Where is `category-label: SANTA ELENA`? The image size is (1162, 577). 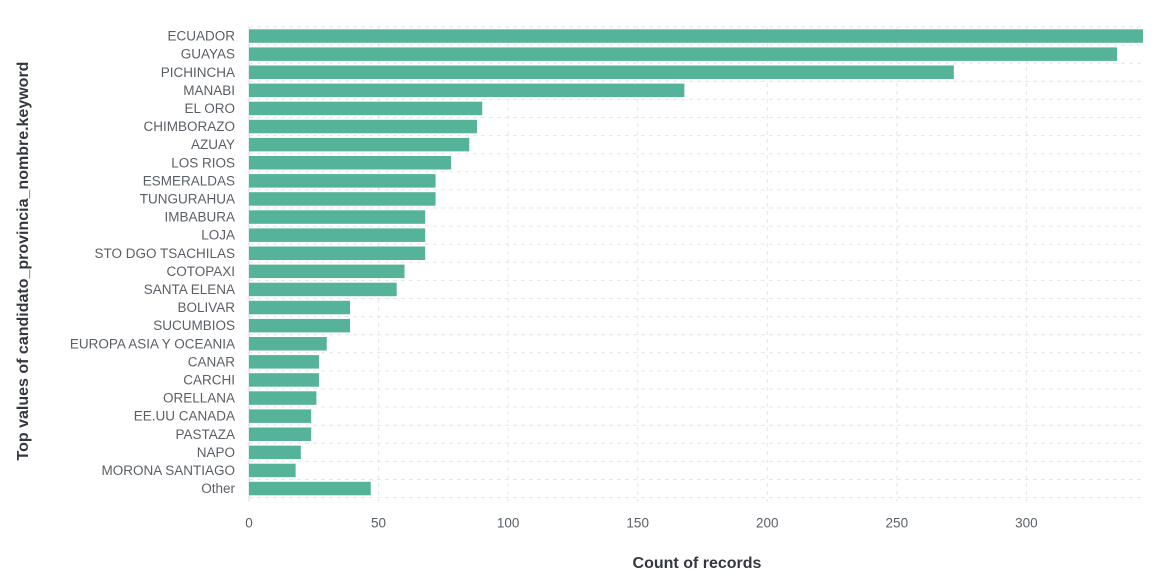 category-label: SANTA ELENA is located at coordinates (189, 289).